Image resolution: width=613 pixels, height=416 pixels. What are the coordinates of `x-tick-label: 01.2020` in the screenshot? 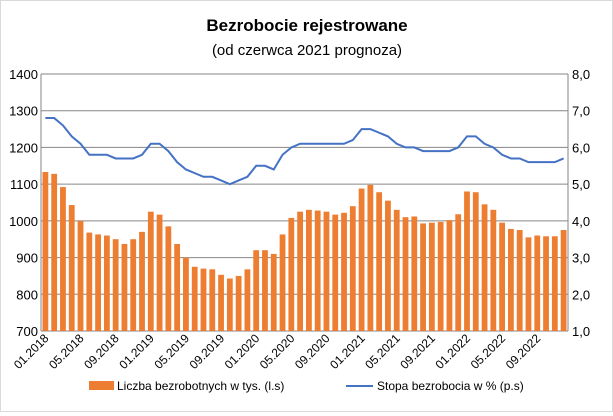 It's located at (242, 351).